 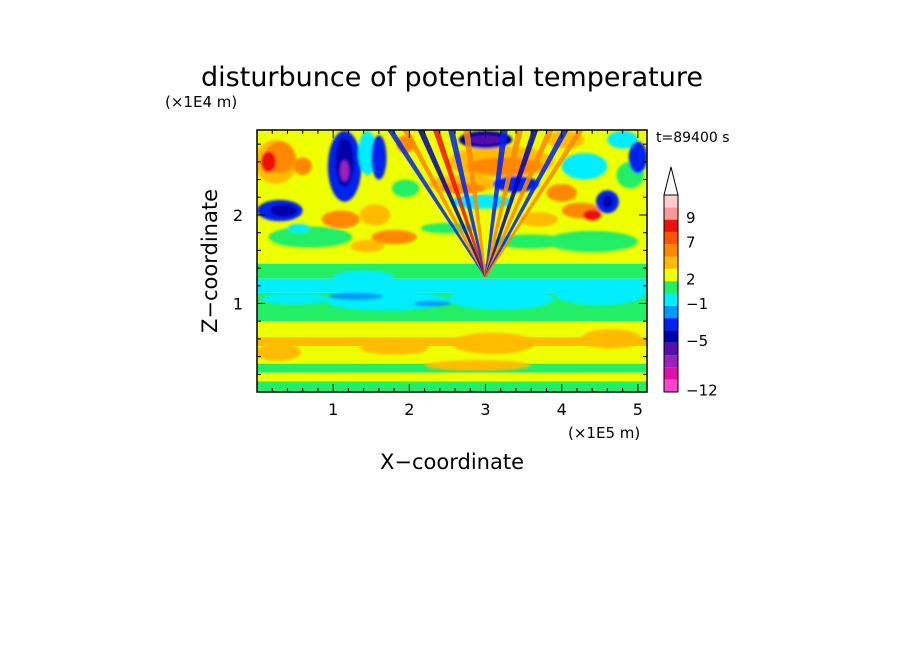 What do you see at coordinates (638, 409) in the screenshot?
I see `x-tick-label: 5` at bounding box center [638, 409].